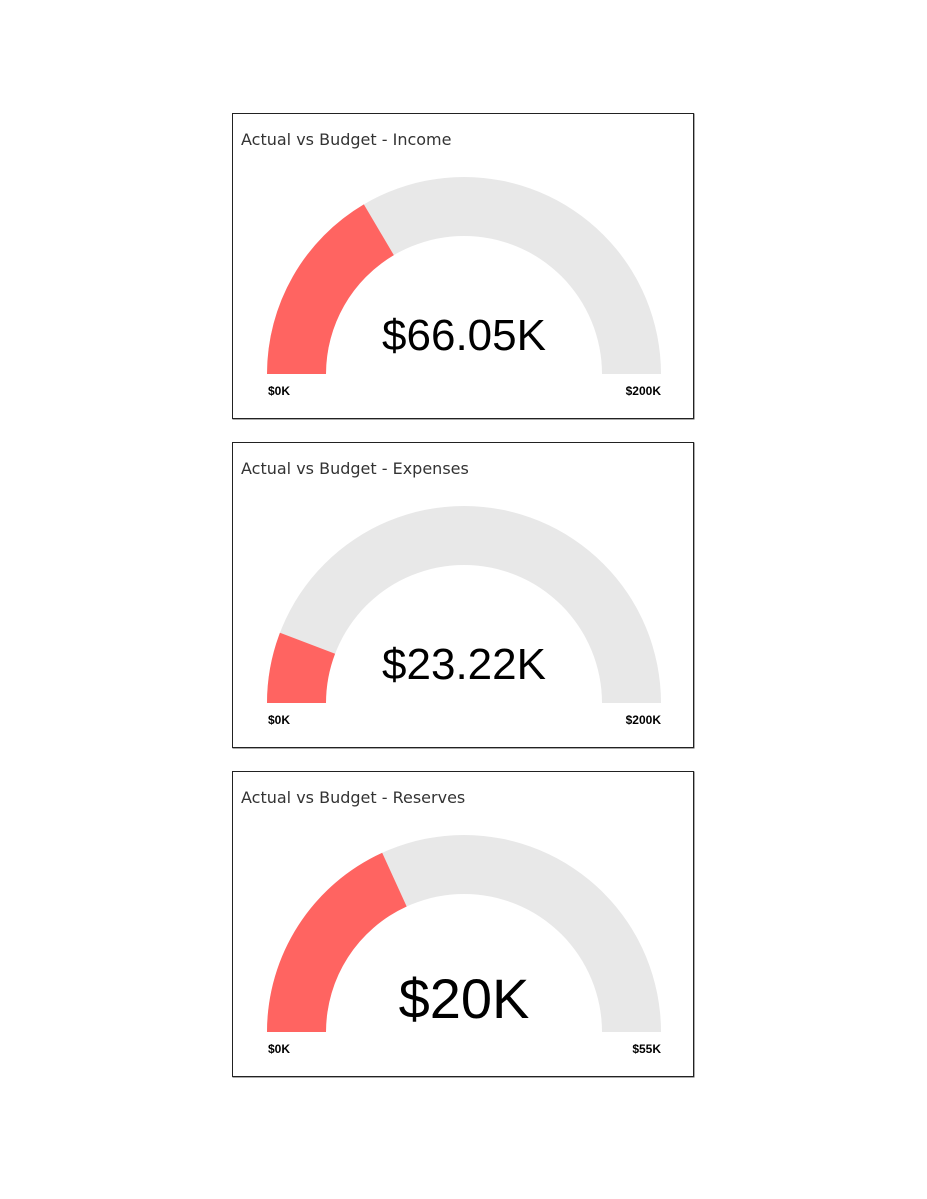 The image size is (927, 1199). Describe the element at coordinates (464, 287) in the screenshot. I see `gauge-chart: $66.05K $0K $200K` at that location.